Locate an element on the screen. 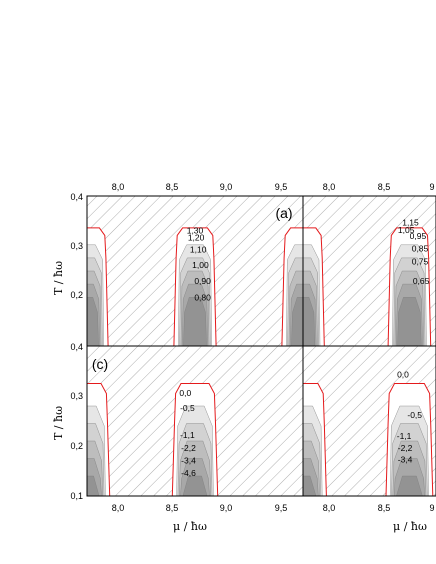  panel-c-x-tick-2: 9,0 is located at coordinates (226, 508).